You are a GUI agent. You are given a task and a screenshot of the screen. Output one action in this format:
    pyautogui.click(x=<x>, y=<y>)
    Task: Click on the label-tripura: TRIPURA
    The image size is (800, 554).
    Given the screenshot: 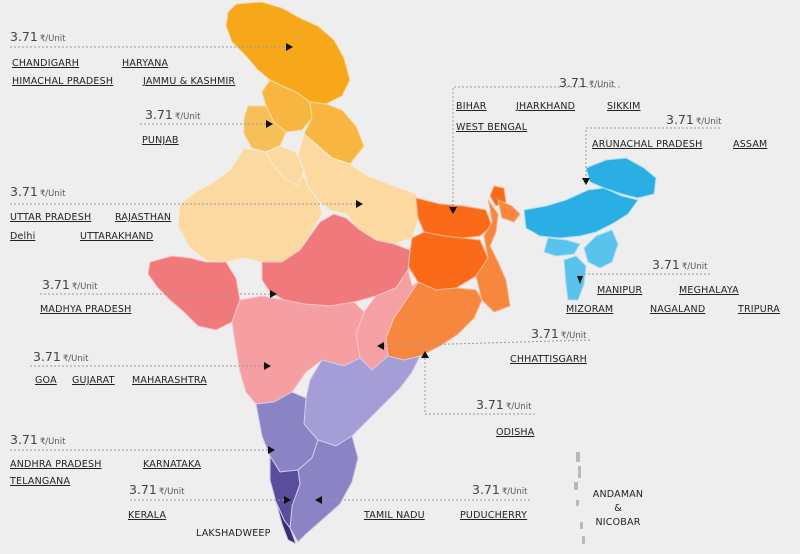 What is the action you would take?
    pyautogui.click(x=759, y=309)
    